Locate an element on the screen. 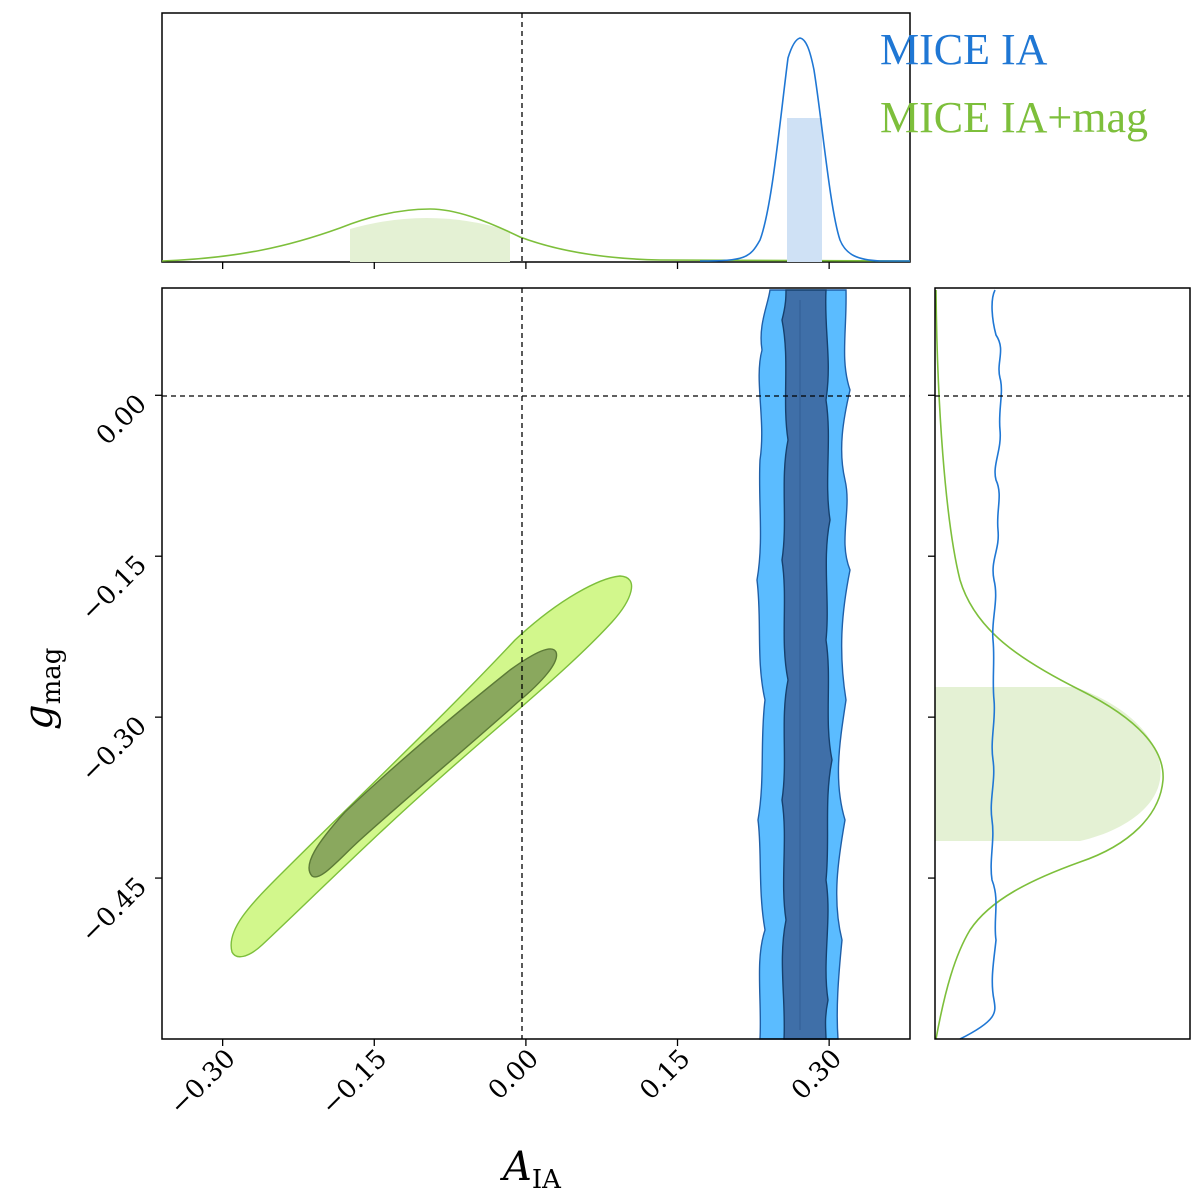 The width and height of the screenshot is (1200, 1200). legend: MICE IA MICE IA+mag is located at coordinates (1014, 83).